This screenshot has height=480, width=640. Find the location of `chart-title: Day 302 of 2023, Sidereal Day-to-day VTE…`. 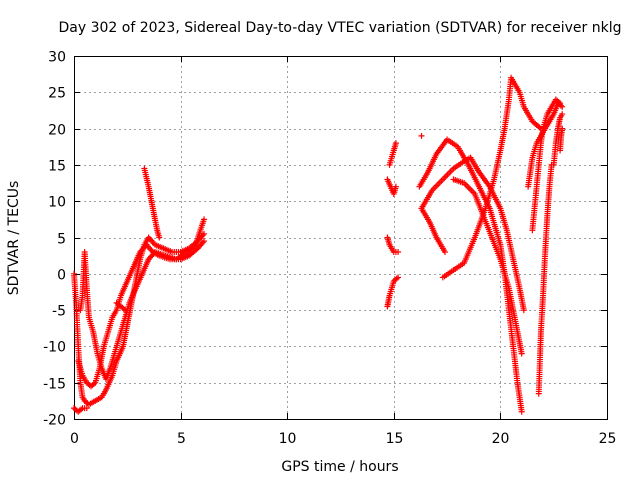

chart-title: Day 302 of 2023, Sidereal Day-to-day VTE… is located at coordinates (340, 28).